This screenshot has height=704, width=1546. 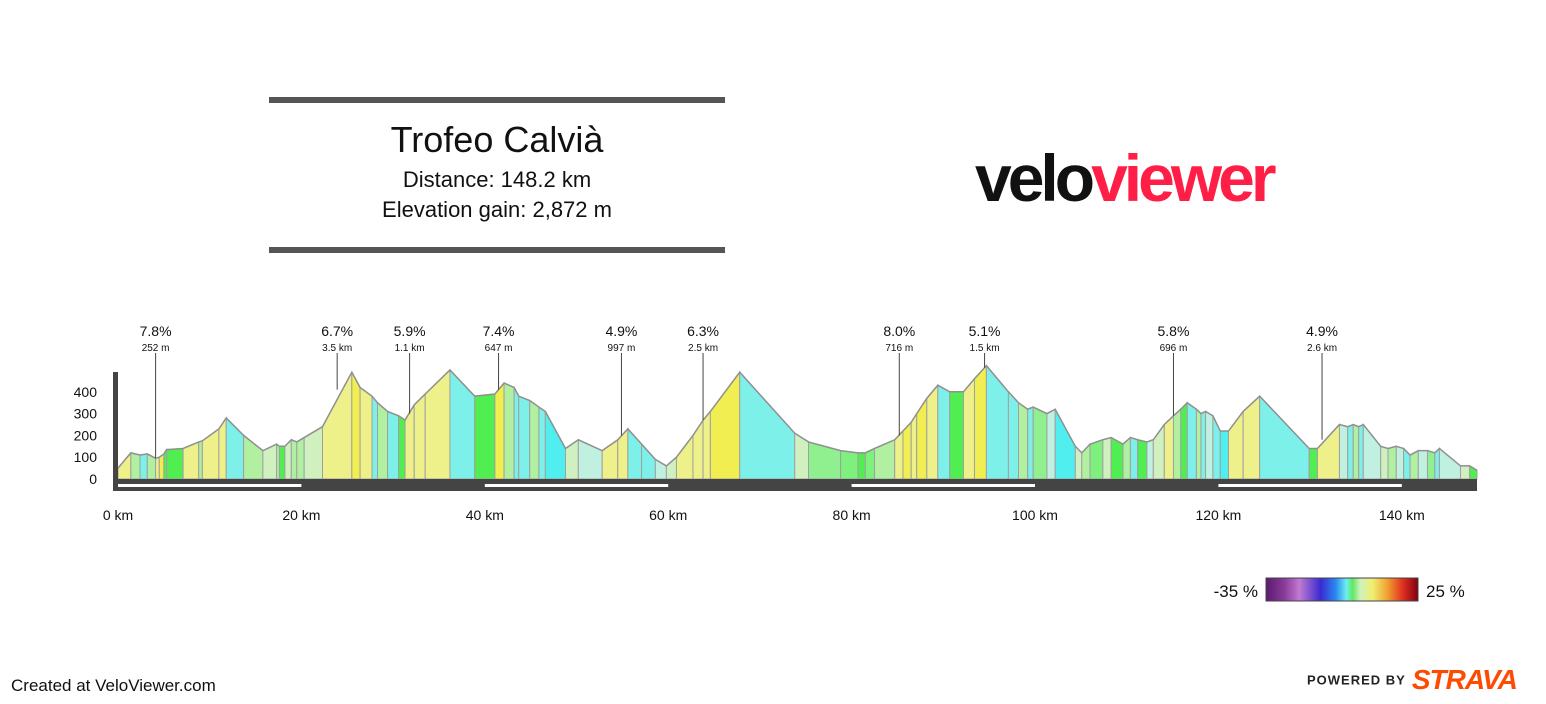 What do you see at coordinates (1183, 178) in the screenshot?
I see `logo-part-viewer: viewer` at bounding box center [1183, 178].